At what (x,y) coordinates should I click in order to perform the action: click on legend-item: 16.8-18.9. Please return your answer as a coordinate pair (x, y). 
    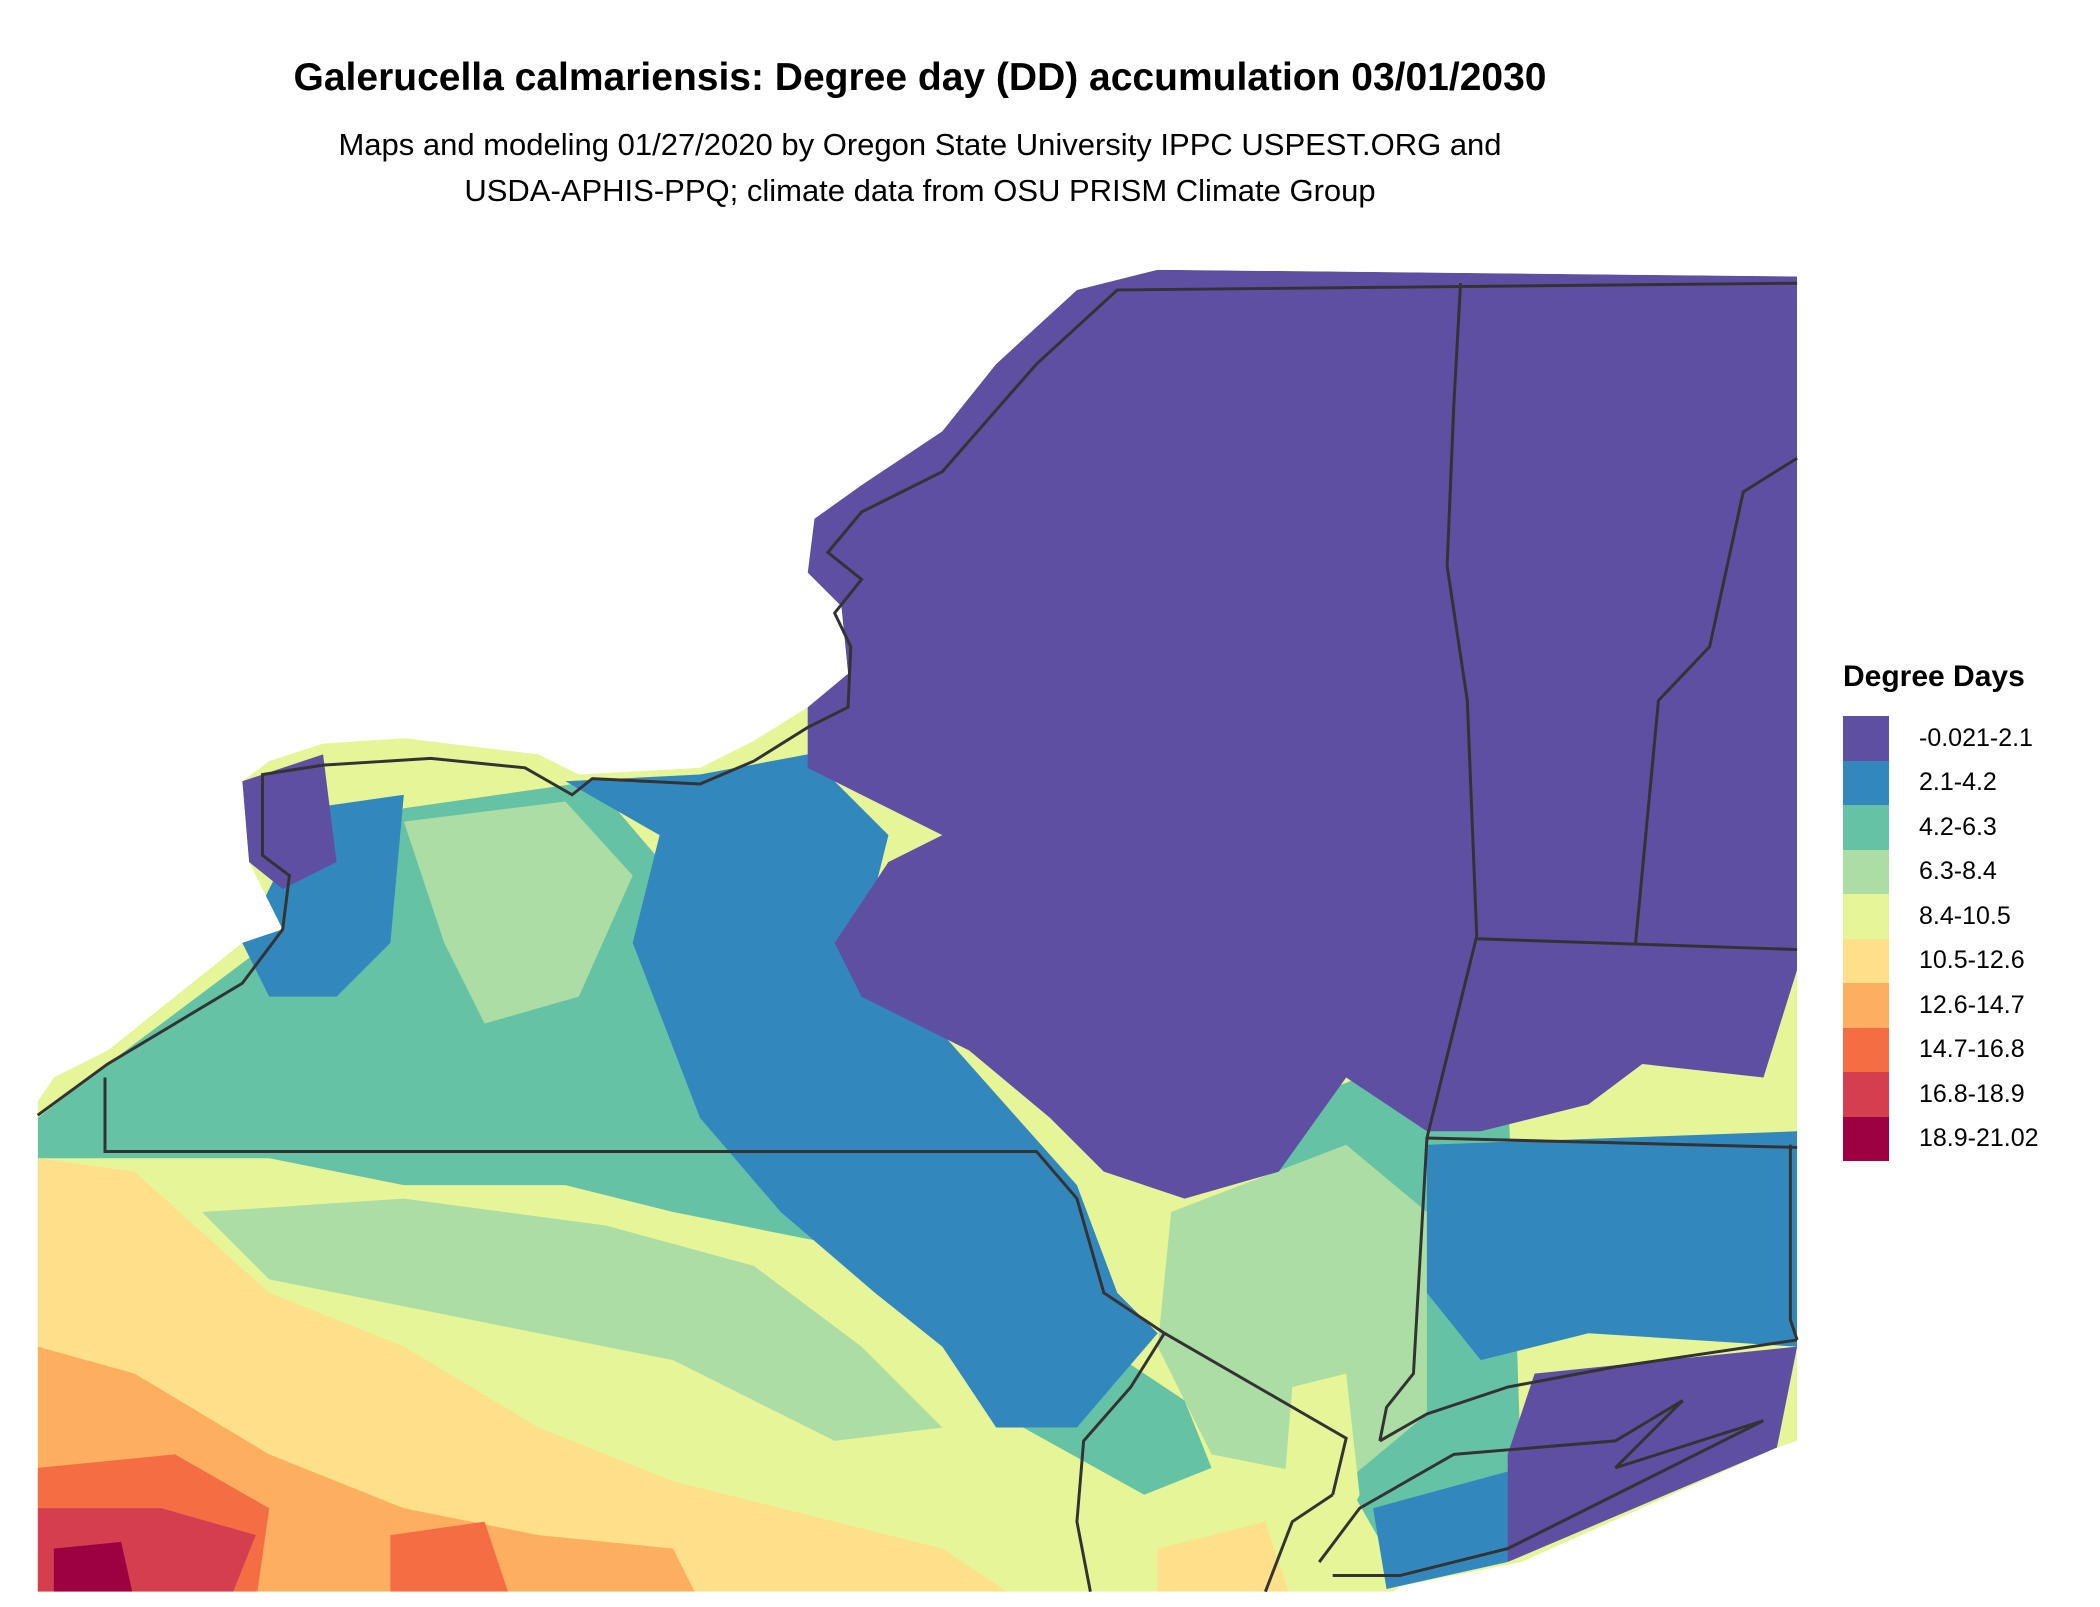
    Looking at the image, I should click on (1941, 1094).